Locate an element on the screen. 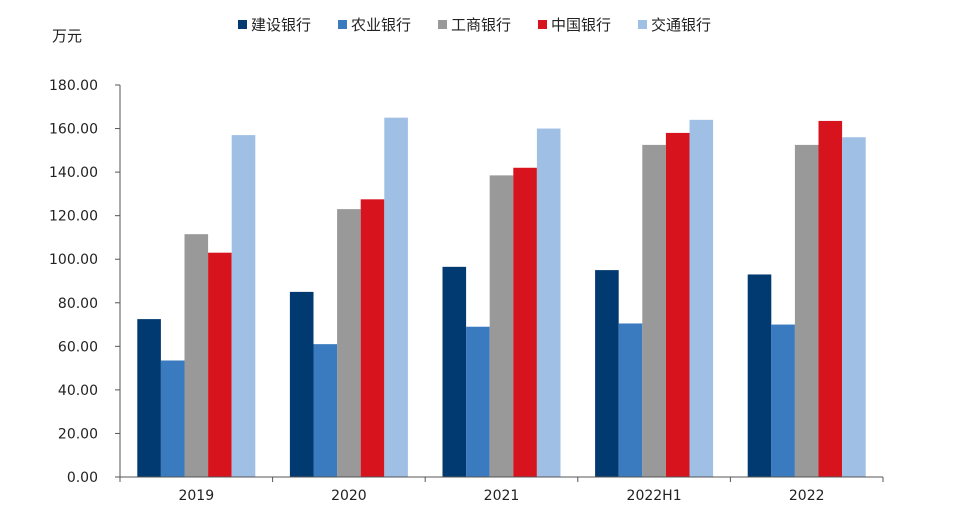 The width and height of the screenshot is (969, 525). bar-2020-农业银行 is located at coordinates (325, 410).